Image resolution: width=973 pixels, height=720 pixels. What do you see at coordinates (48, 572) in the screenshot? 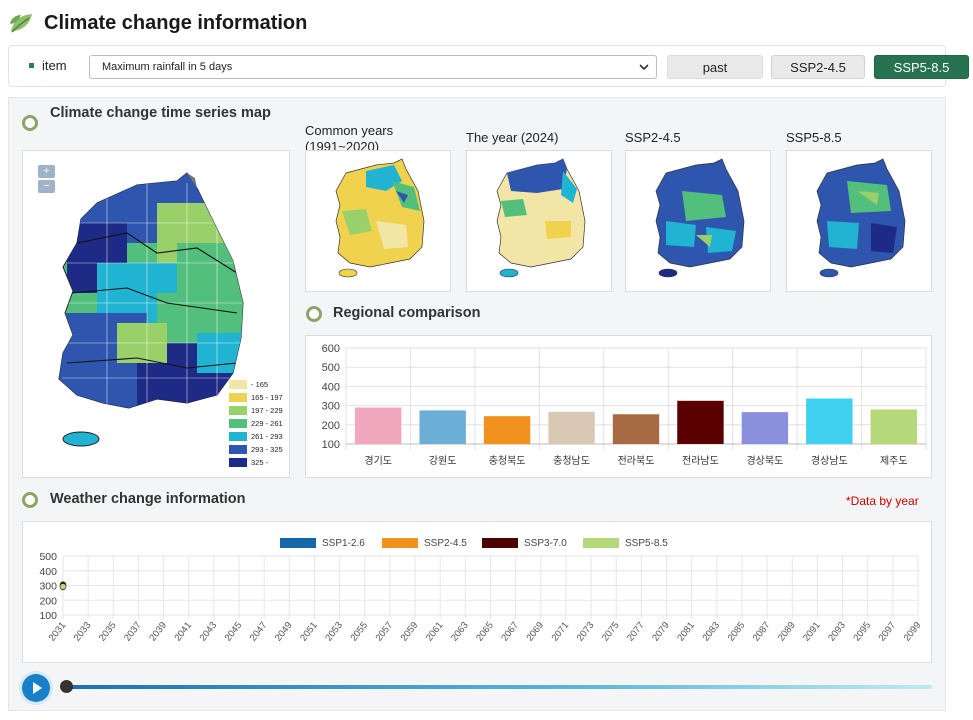
I see `y-tick-label: 400` at bounding box center [48, 572].